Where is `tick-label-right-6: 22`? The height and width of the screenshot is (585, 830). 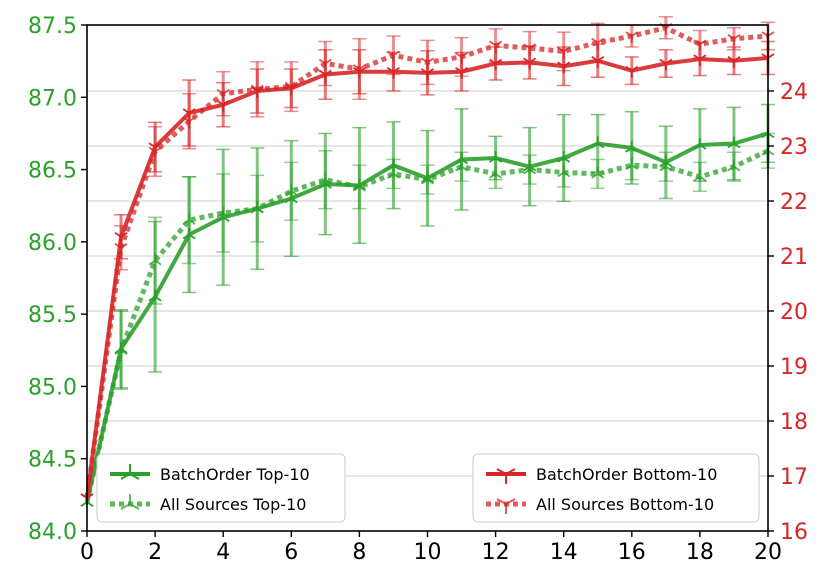 tick-label-right-6: 22 is located at coordinates (794, 202).